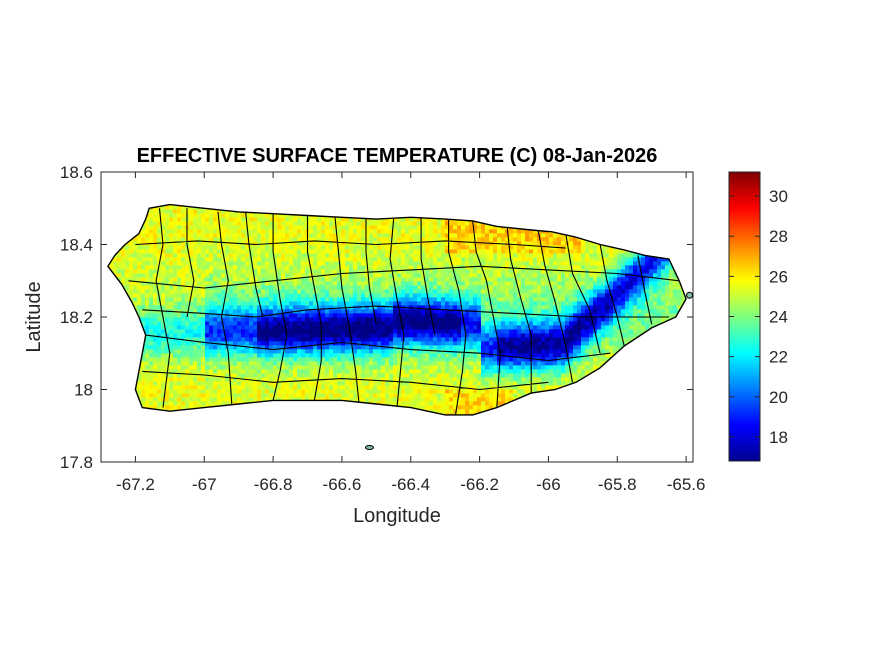 The image size is (875, 656). Describe the element at coordinates (778, 317) in the screenshot. I see `colorbar-tick-label: 24` at that location.